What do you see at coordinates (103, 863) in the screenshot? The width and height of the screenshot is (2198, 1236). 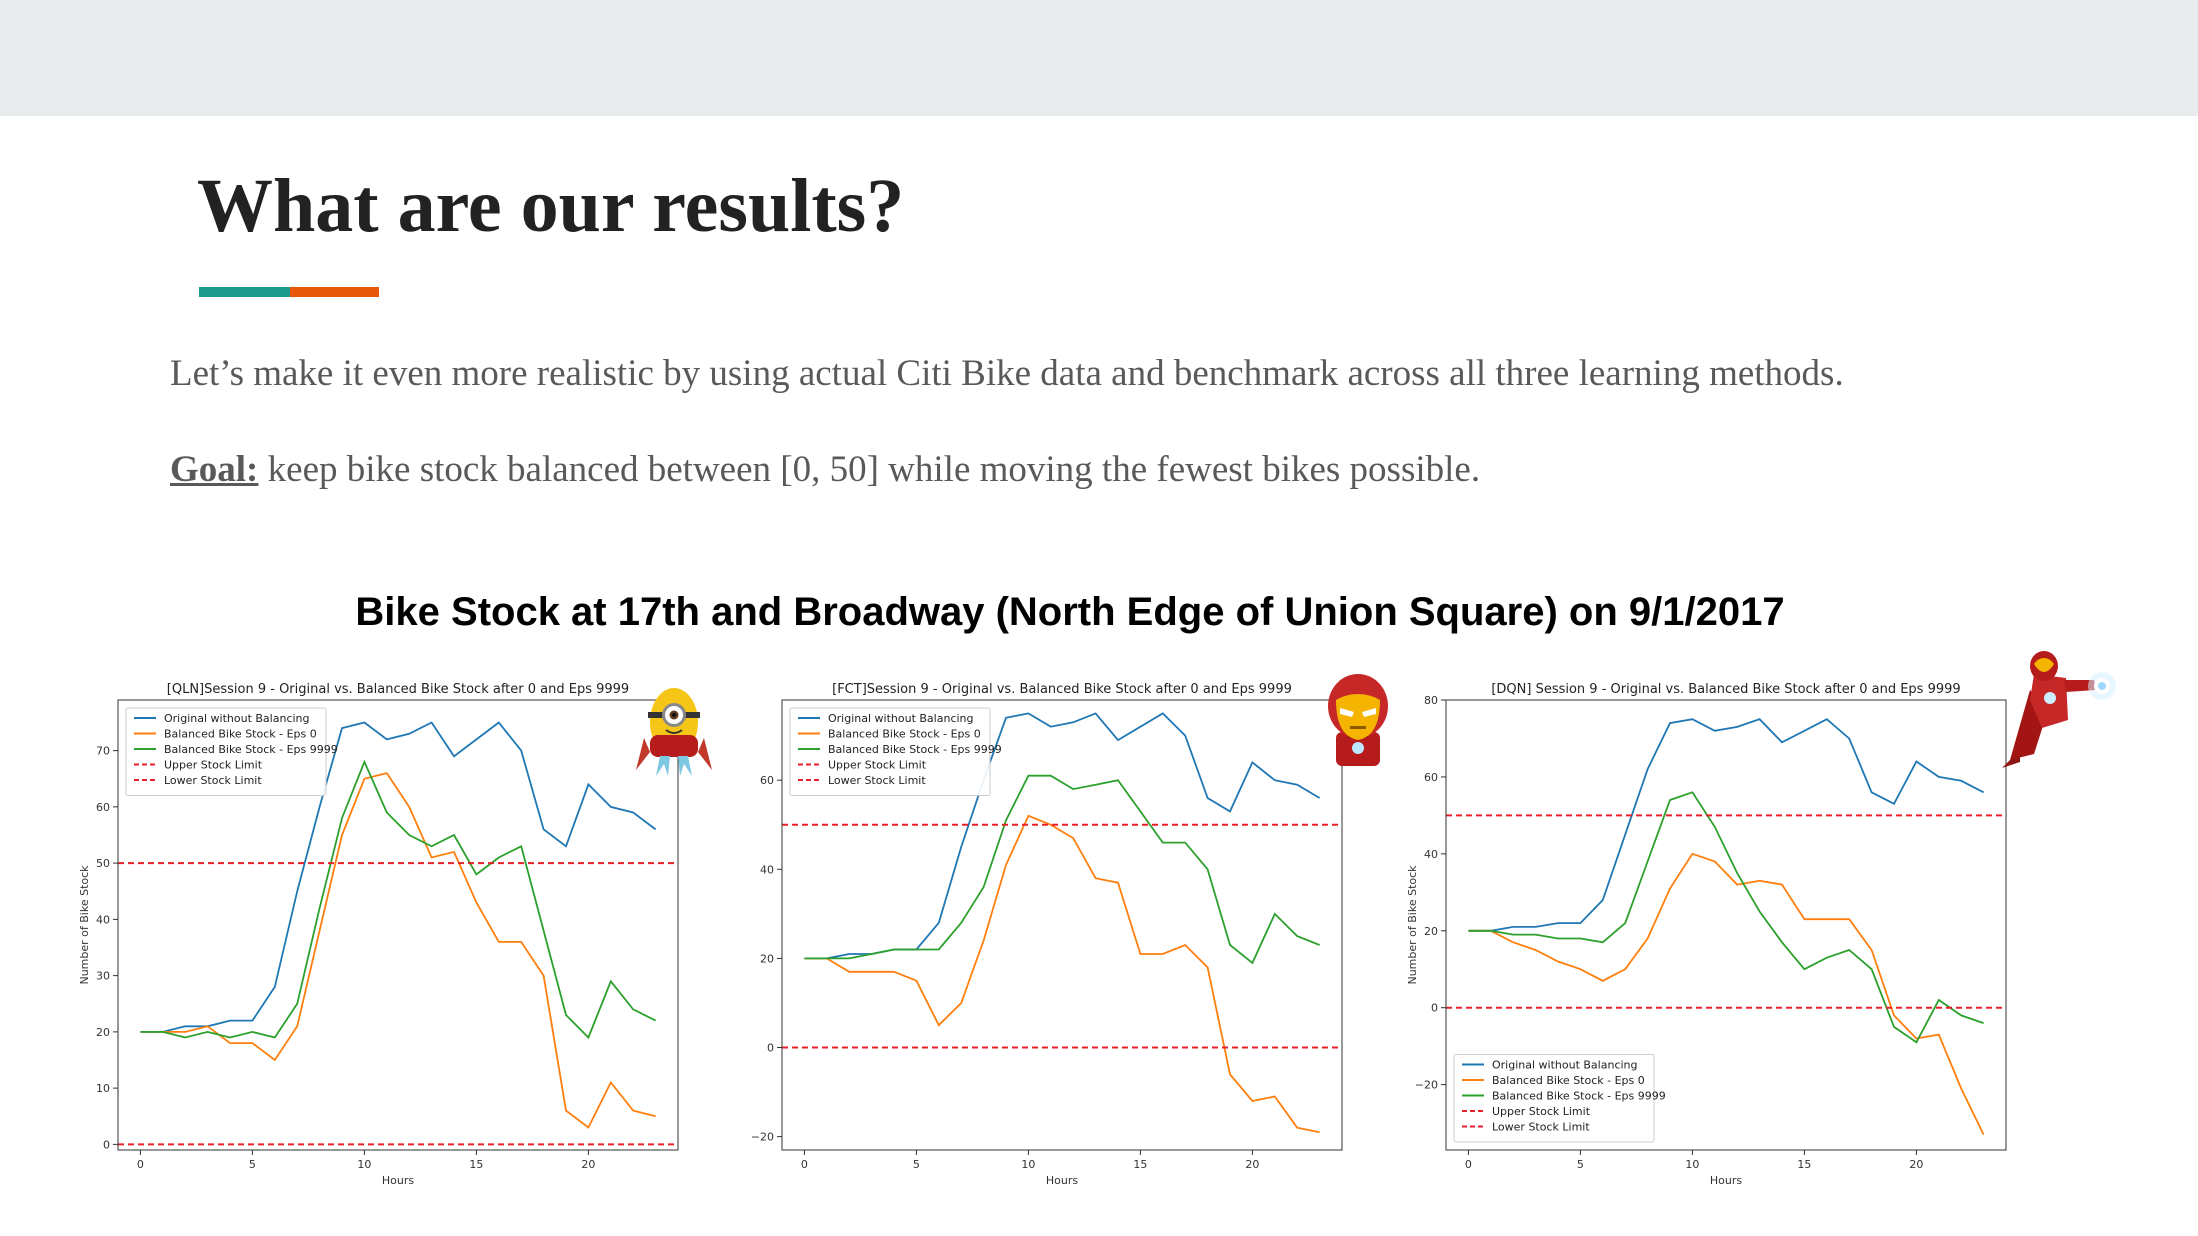 I see `y-tick-label: 50` at bounding box center [103, 863].